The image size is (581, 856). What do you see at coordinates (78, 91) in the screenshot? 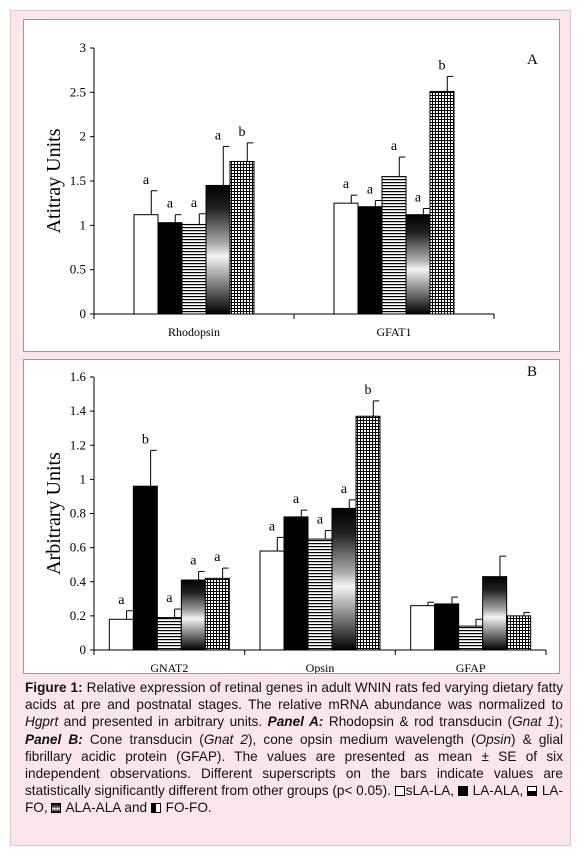
I see `y-tick-label: 2.5` at bounding box center [78, 91].